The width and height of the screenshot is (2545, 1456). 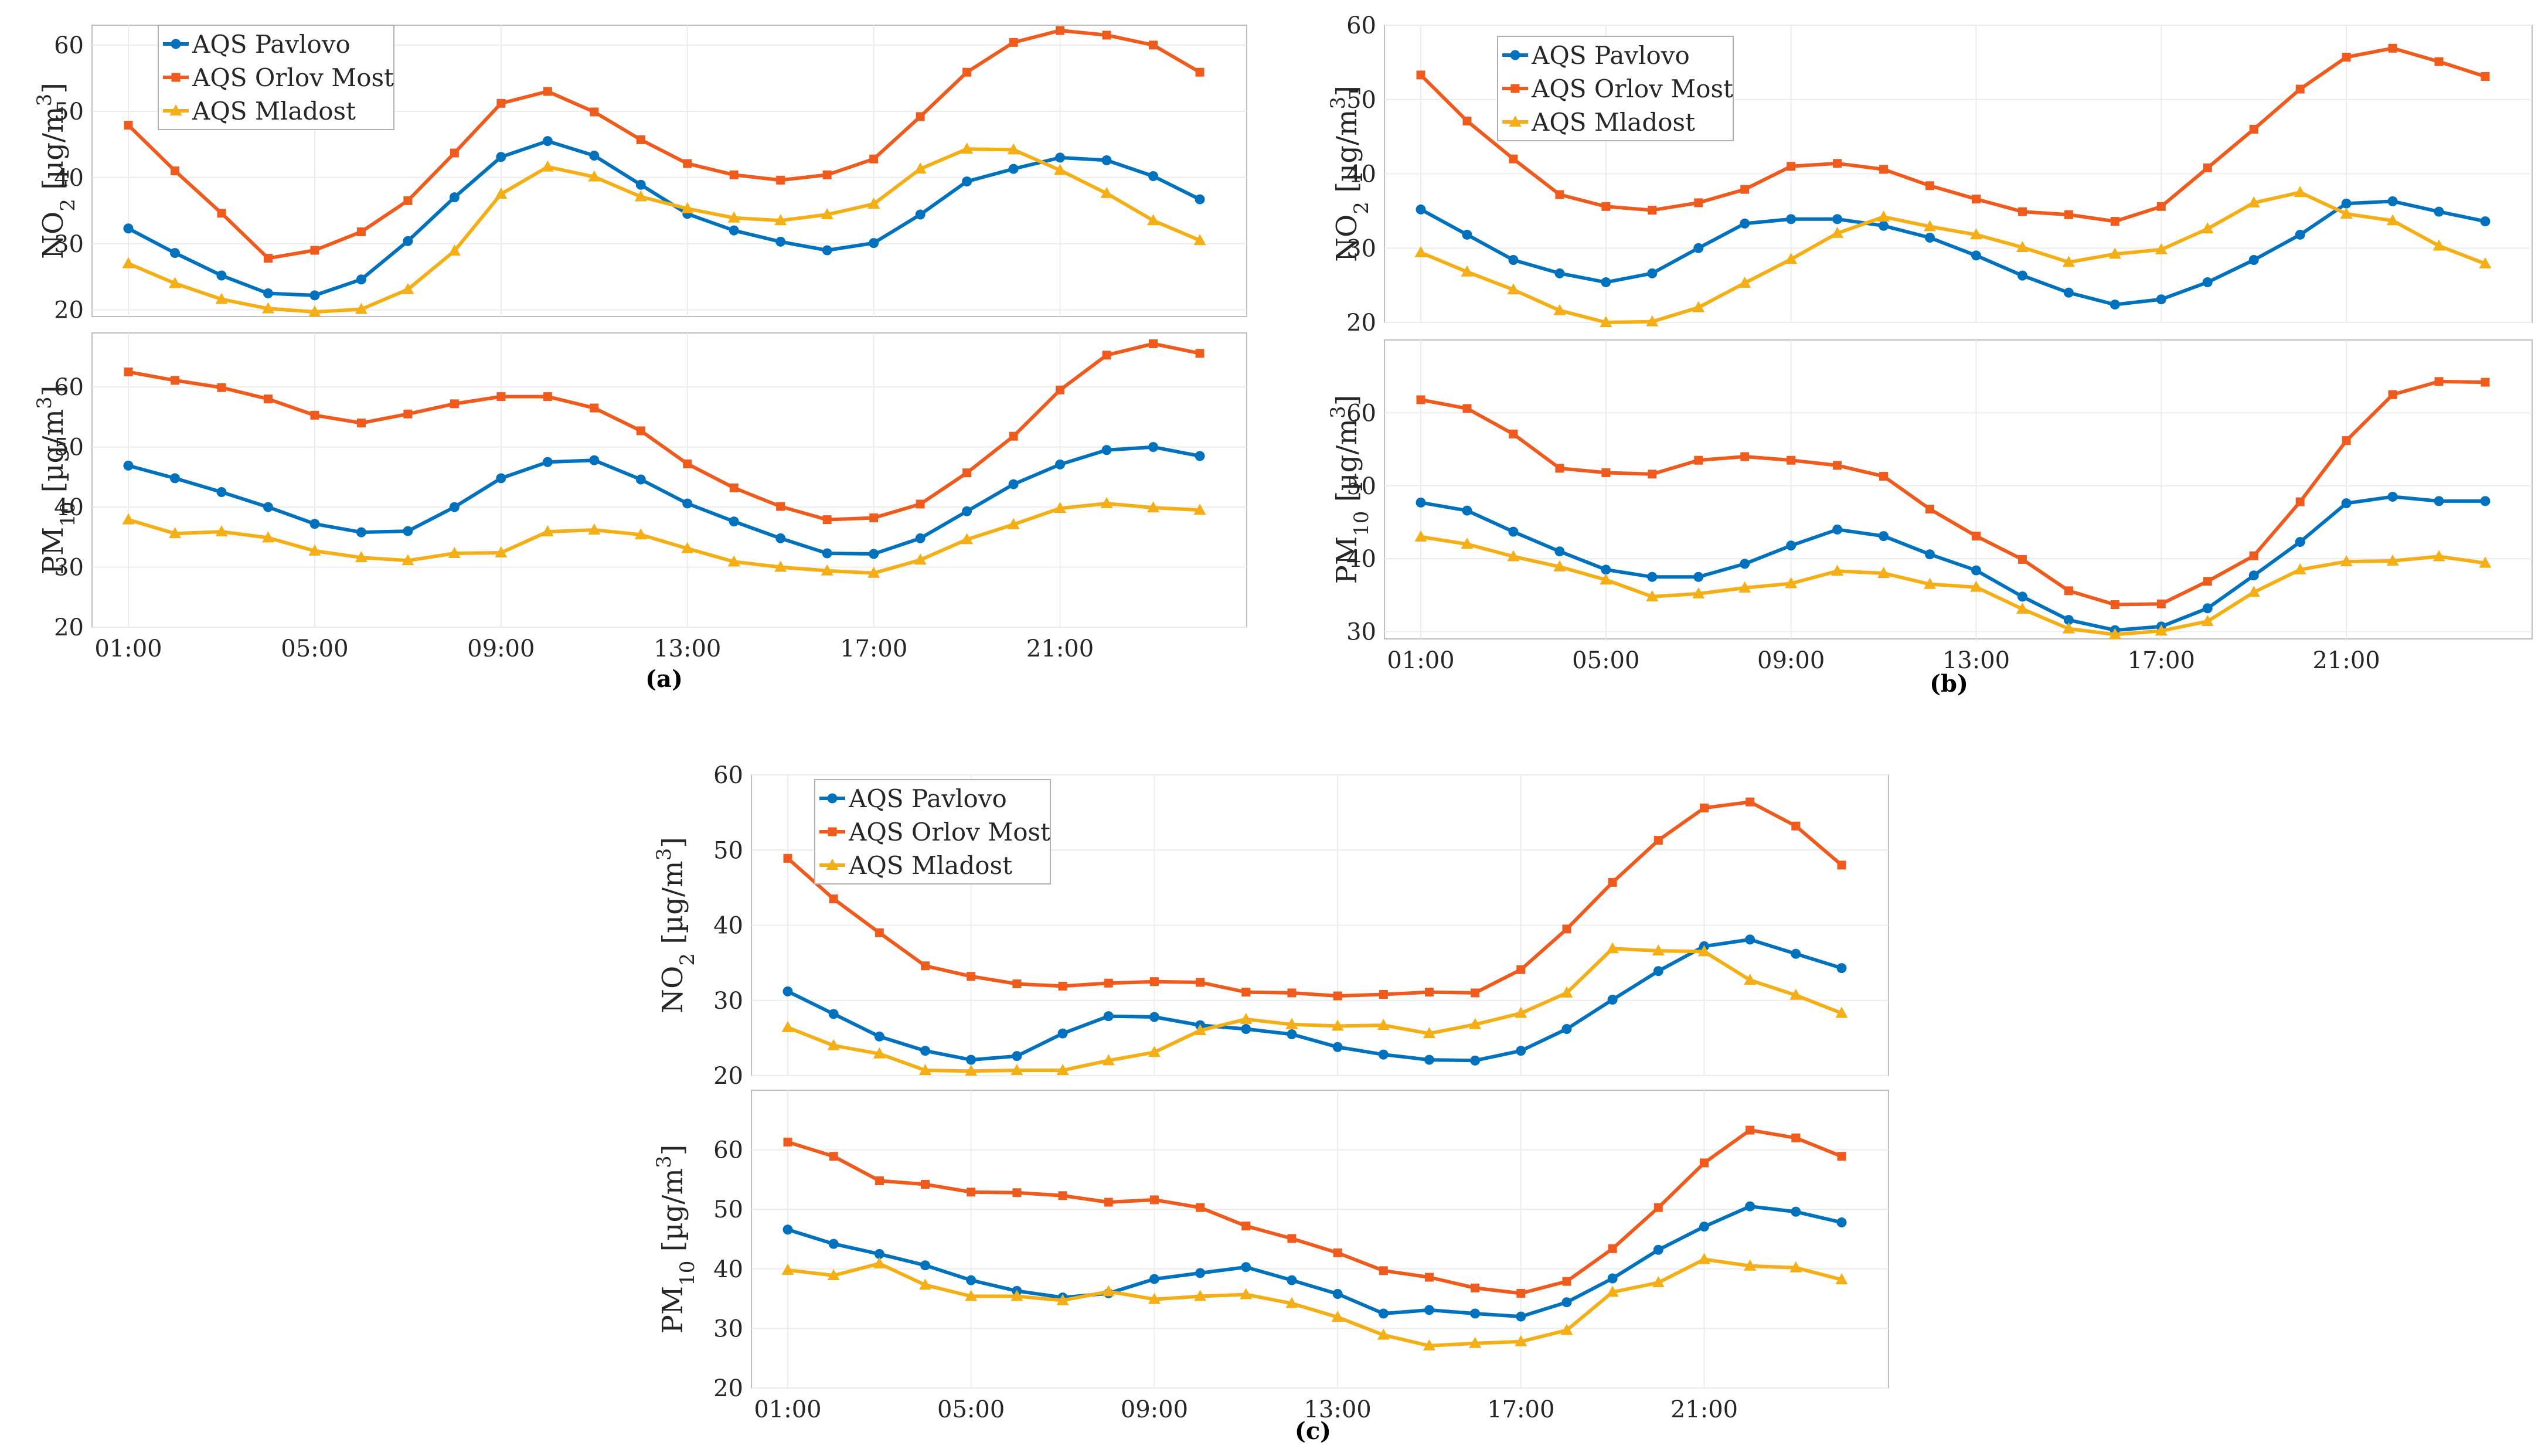 What do you see at coordinates (1349, 490) in the screenshot?
I see `y-axis-label: PM10 [µg/m3]` at bounding box center [1349, 490].